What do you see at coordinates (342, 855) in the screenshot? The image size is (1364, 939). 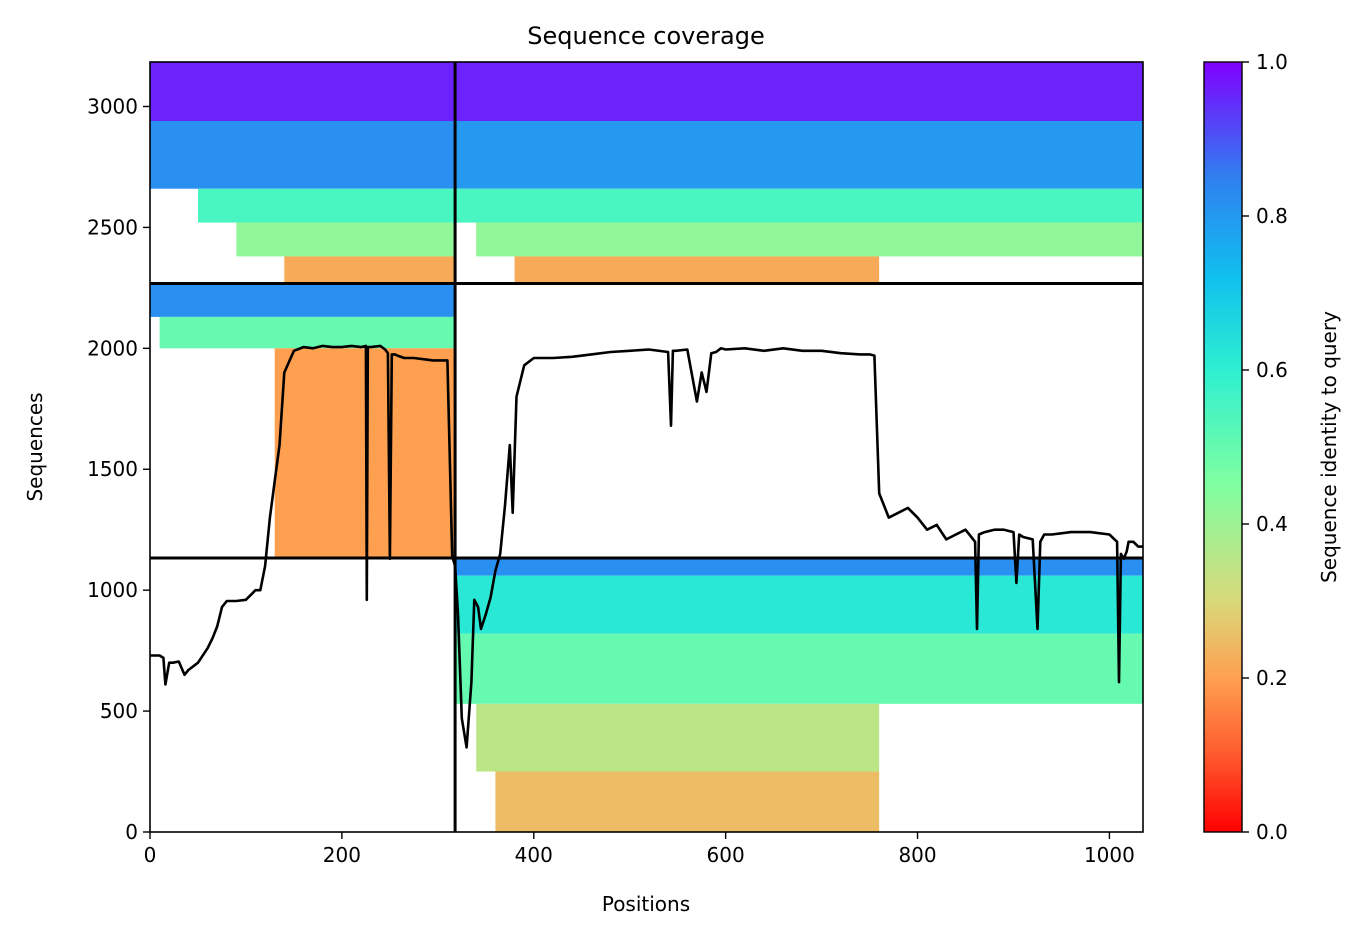 I see `x-tick-label: 200` at bounding box center [342, 855].